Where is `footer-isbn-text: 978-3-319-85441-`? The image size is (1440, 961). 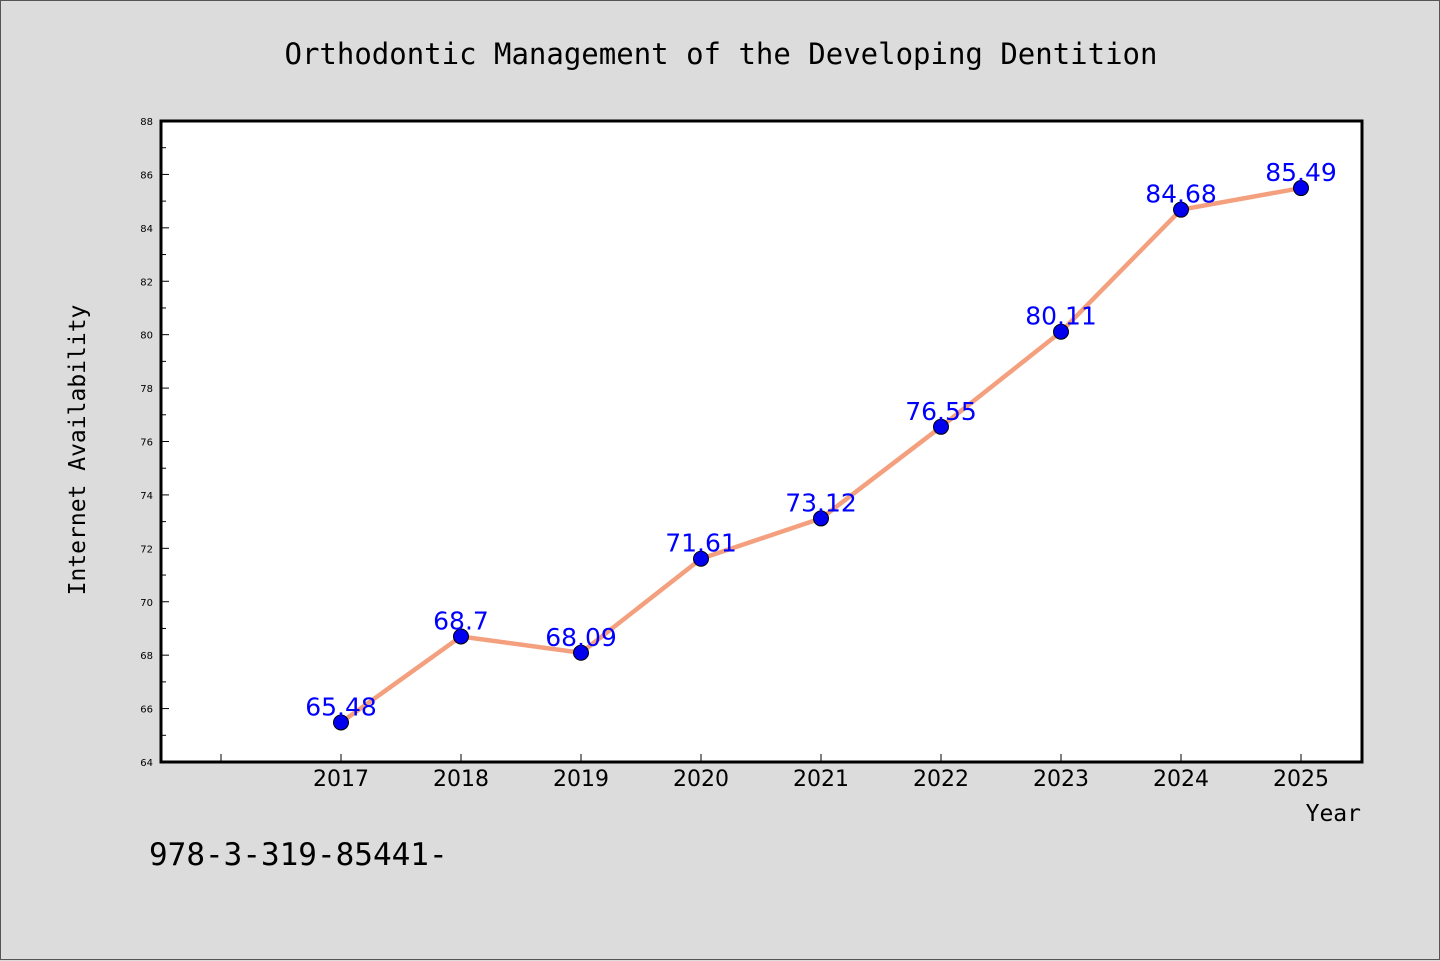 footer-isbn-text: 978-3-319-85441- is located at coordinates (298, 855).